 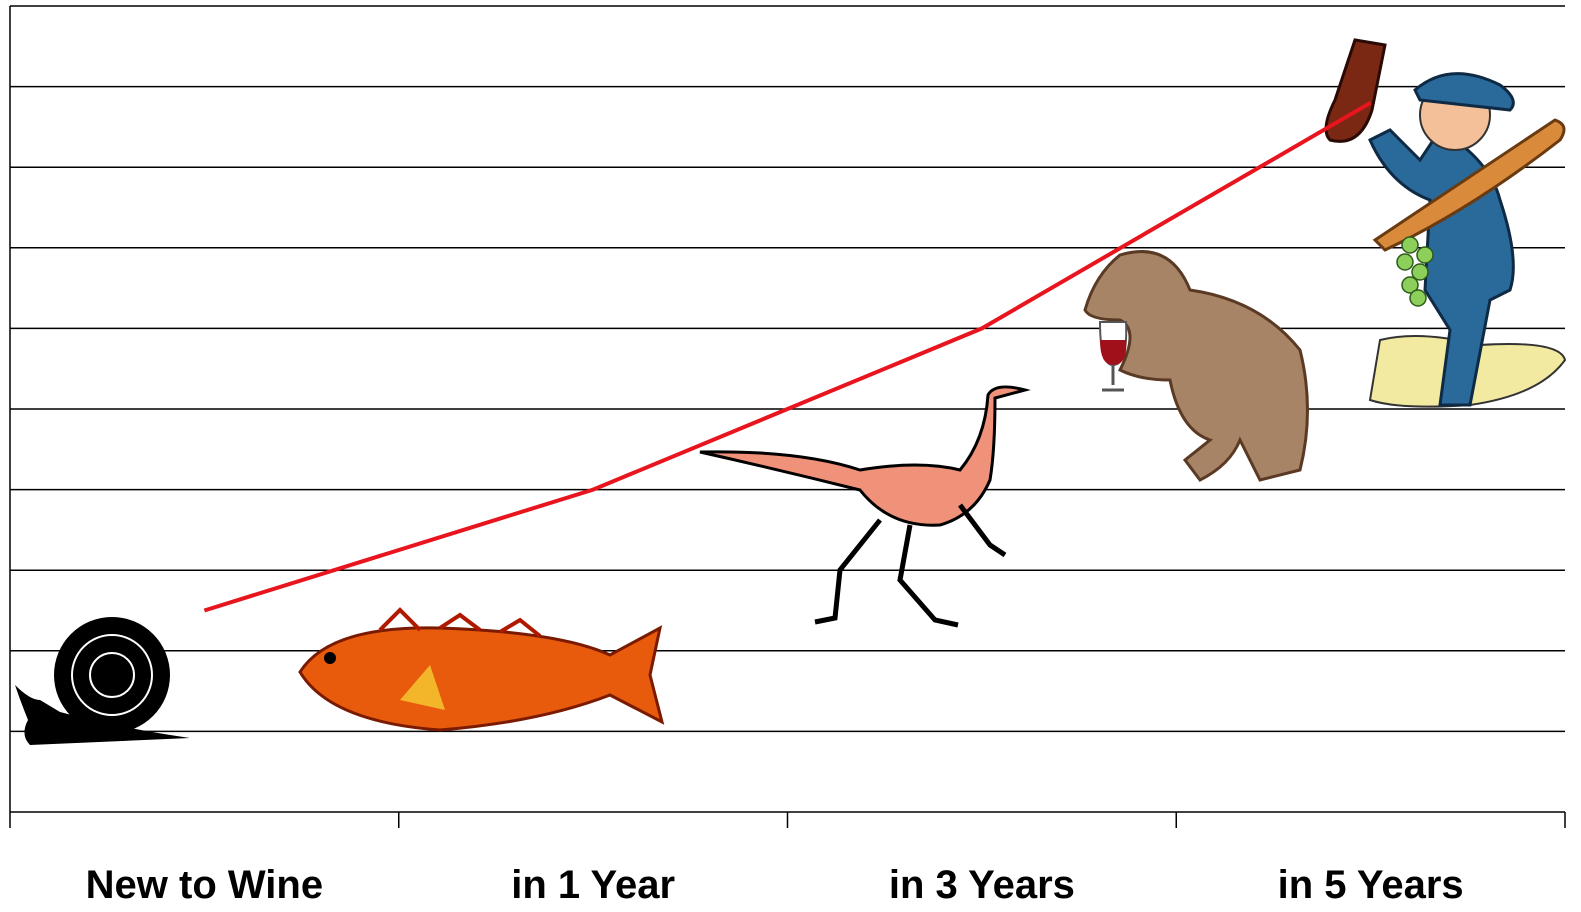 I want to click on man-icon, so click(x=1445, y=223).